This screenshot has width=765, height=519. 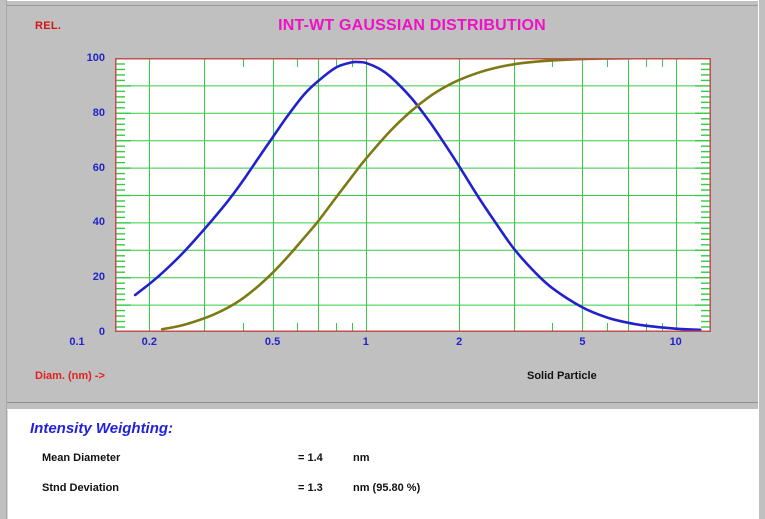 I want to click on result-unit: nm, so click(x=361, y=458).